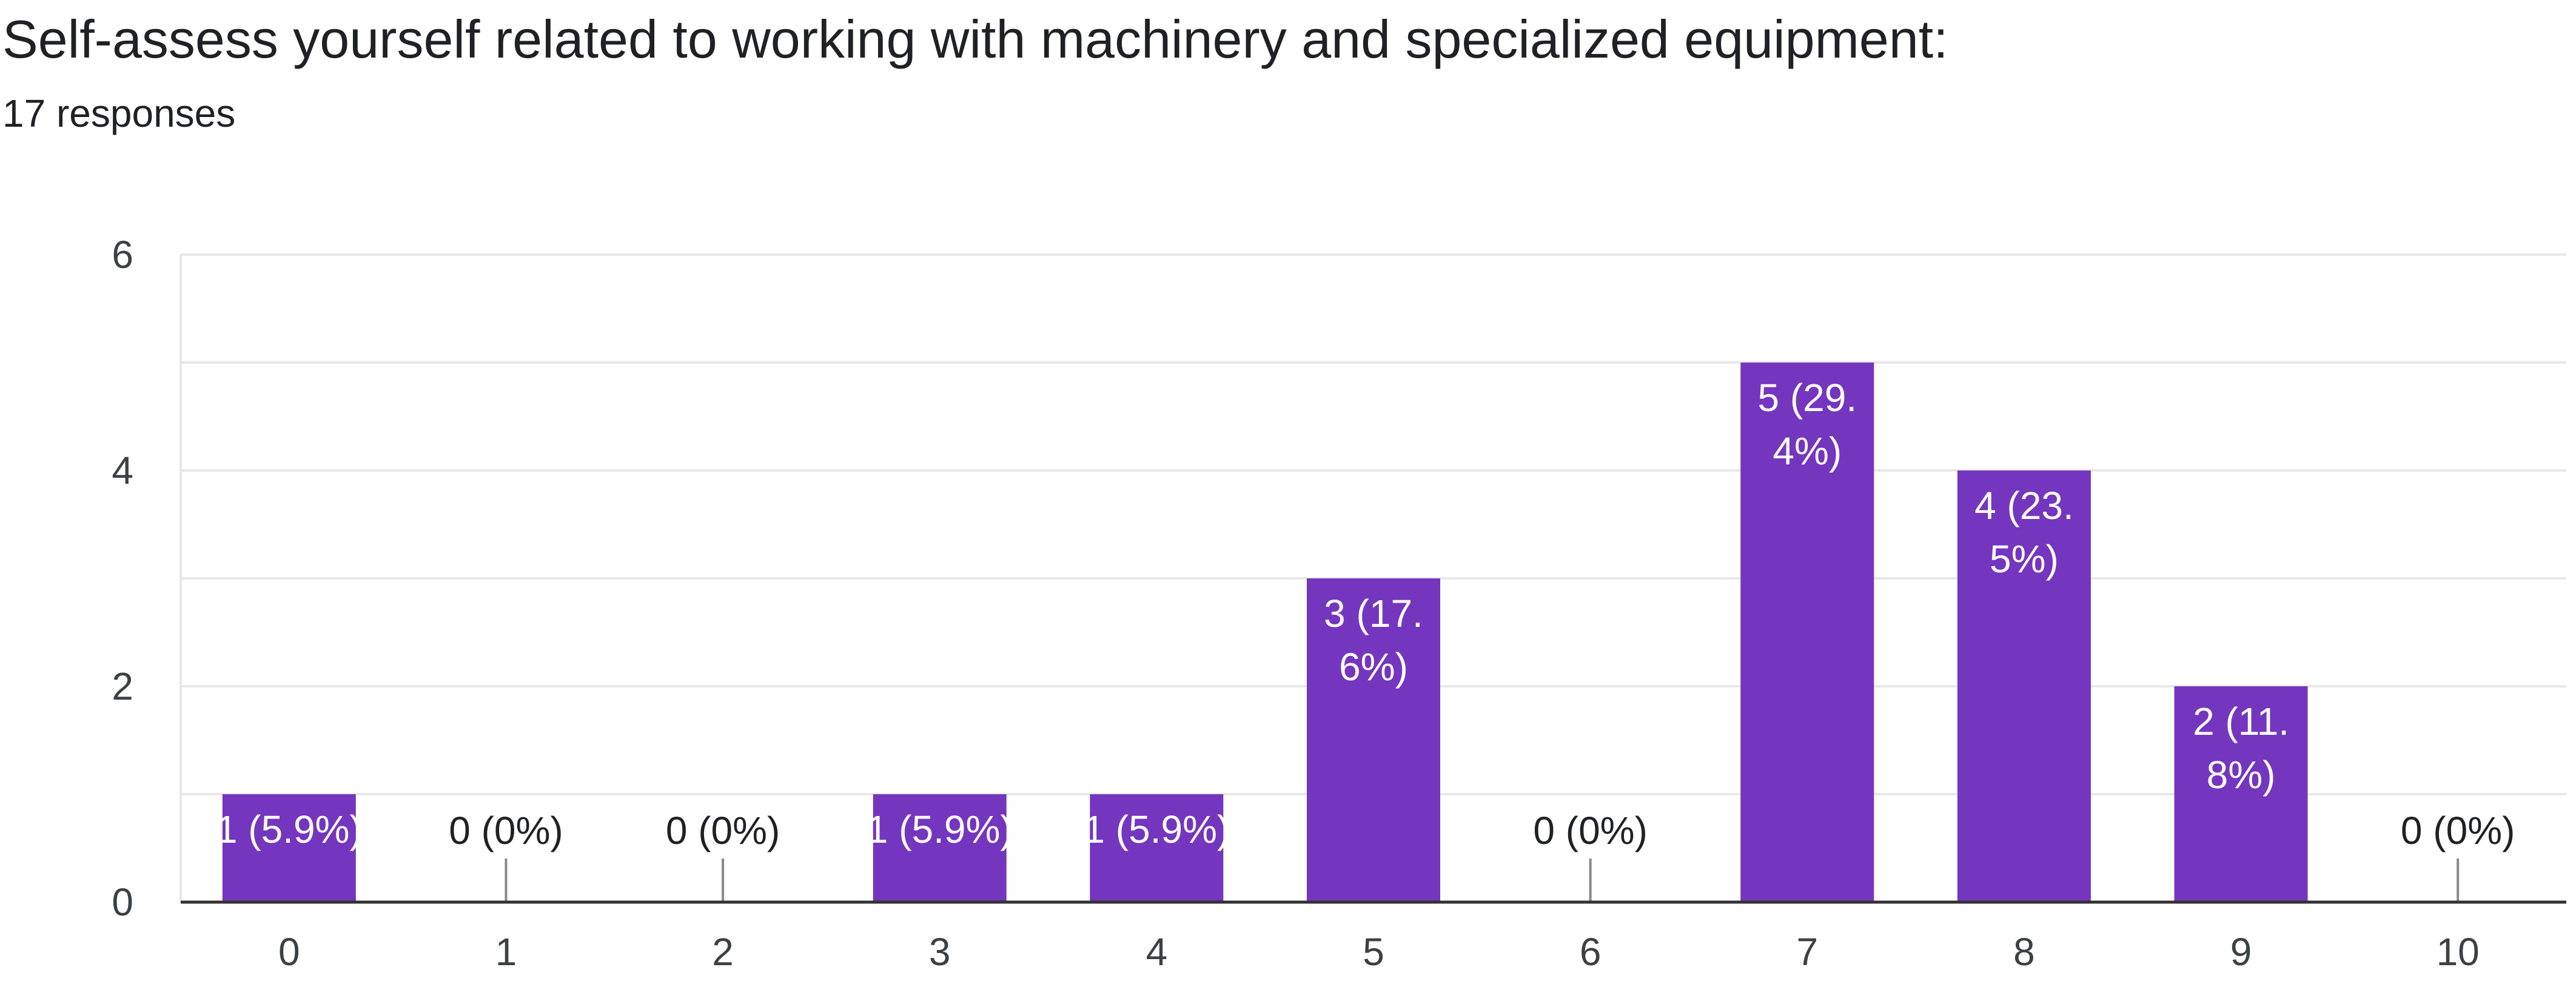 The height and width of the screenshot is (987, 2576). Describe the element at coordinates (123, 254) in the screenshot. I see `y-tick-label: 6` at that location.